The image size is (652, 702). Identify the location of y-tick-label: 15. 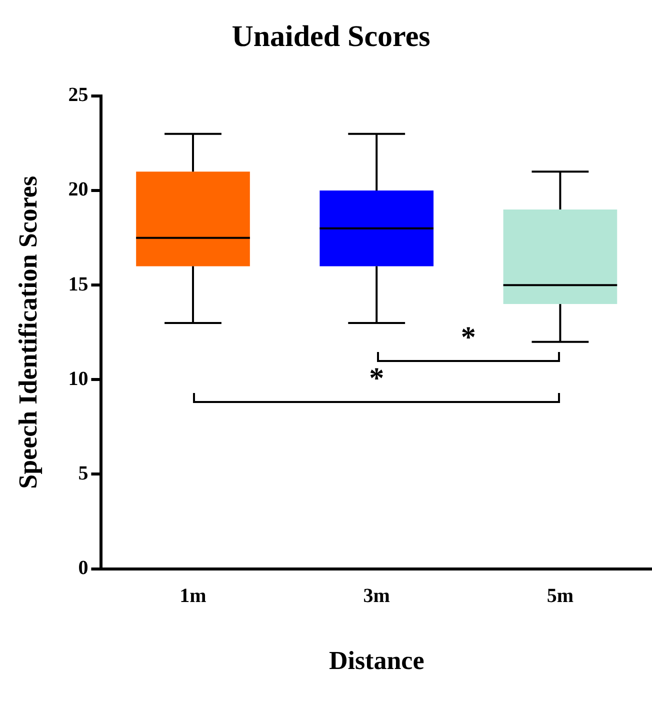
(78, 284).